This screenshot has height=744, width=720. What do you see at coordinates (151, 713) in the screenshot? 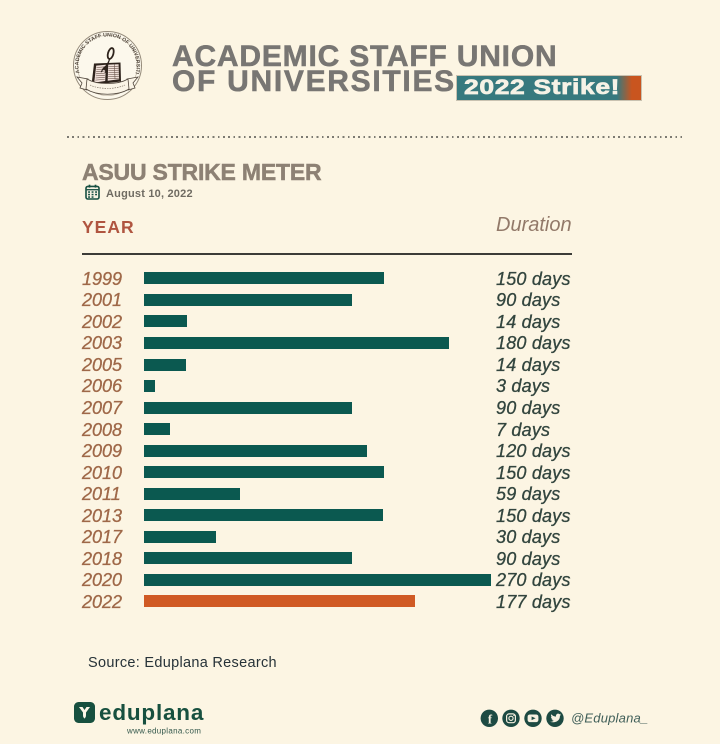
I see `svg-text: eduplana` at bounding box center [151, 713].